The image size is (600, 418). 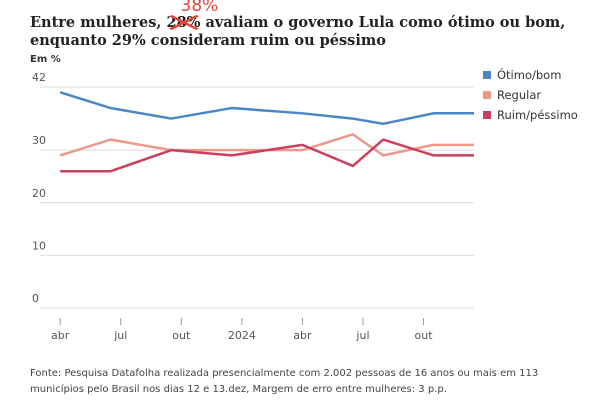 What do you see at coordinates (183, 22) in the screenshot?
I see `cross` at bounding box center [183, 22].